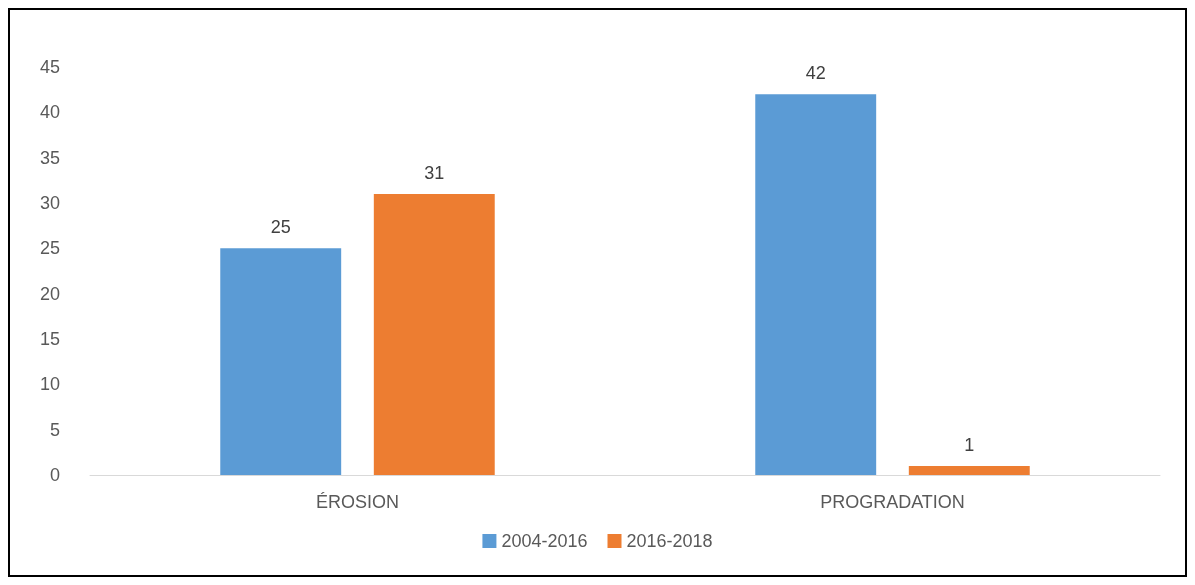  Describe the element at coordinates (280, 227) in the screenshot. I see `data-label: 25` at that location.